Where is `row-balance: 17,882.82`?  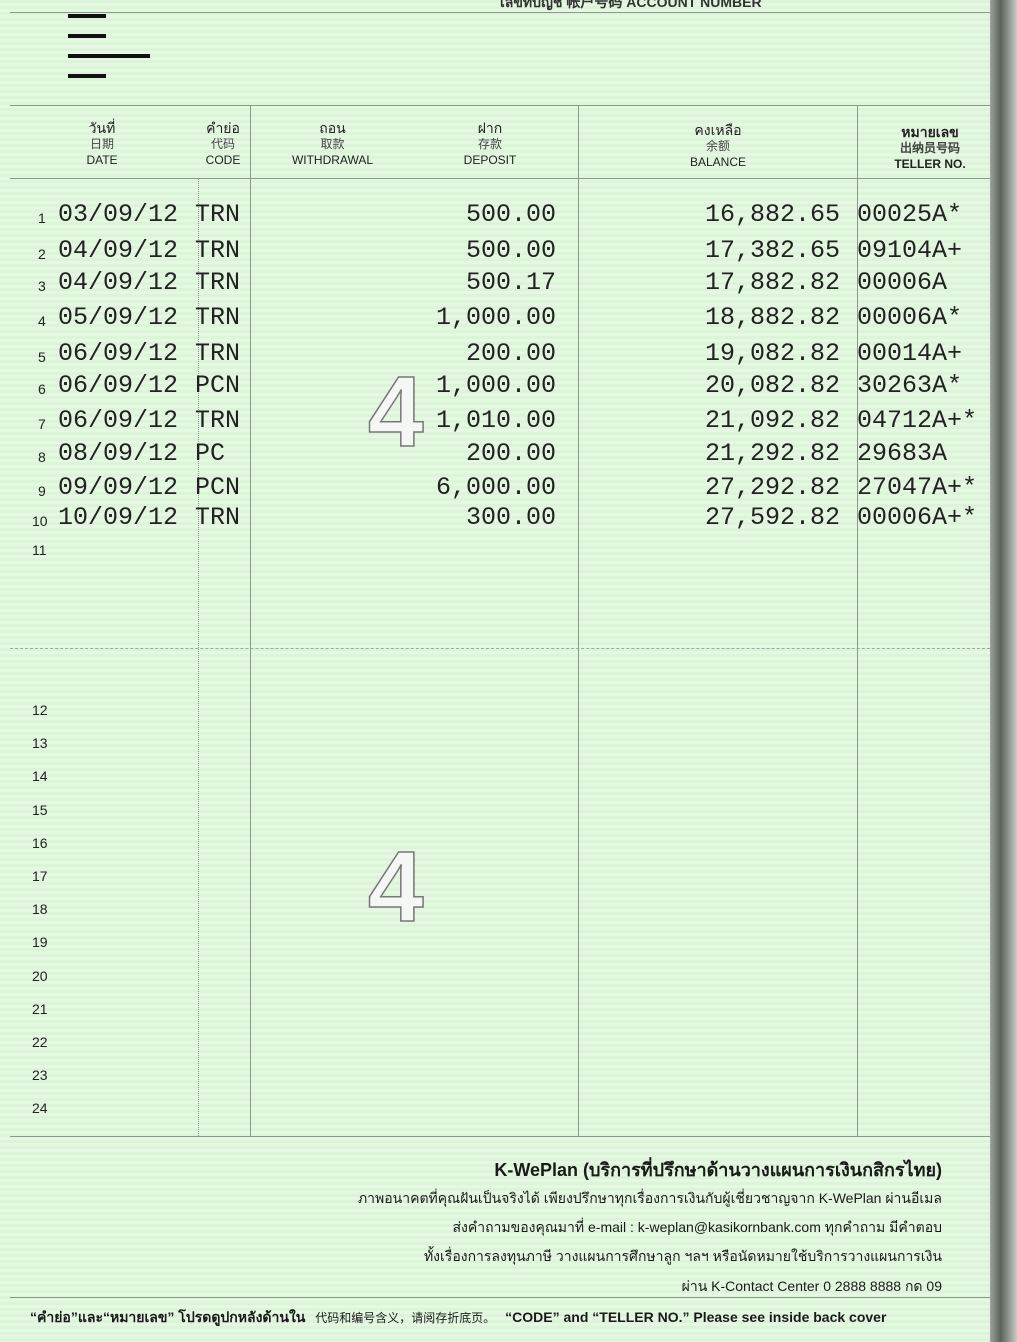
row-balance: 17,882.82 is located at coordinates (772, 282).